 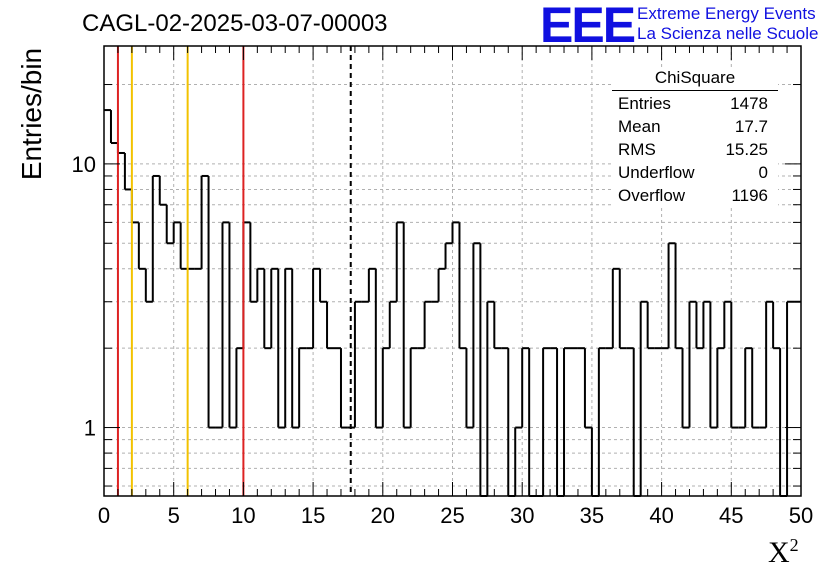 What do you see at coordinates (749, 103) in the screenshot?
I see `stats-value: 1478` at bounding box center [749, 103].